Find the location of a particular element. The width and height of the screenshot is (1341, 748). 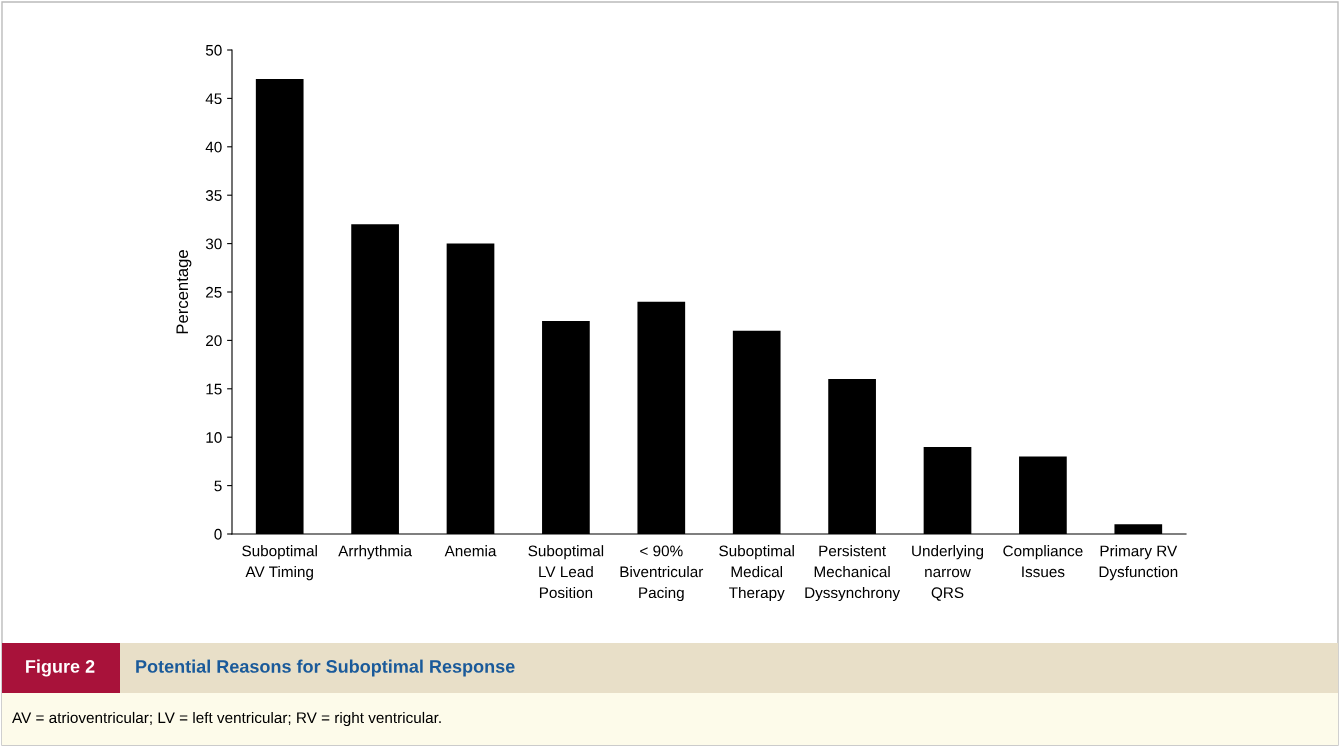

y-tick-label: 40 is located at coordinates (213, 147).